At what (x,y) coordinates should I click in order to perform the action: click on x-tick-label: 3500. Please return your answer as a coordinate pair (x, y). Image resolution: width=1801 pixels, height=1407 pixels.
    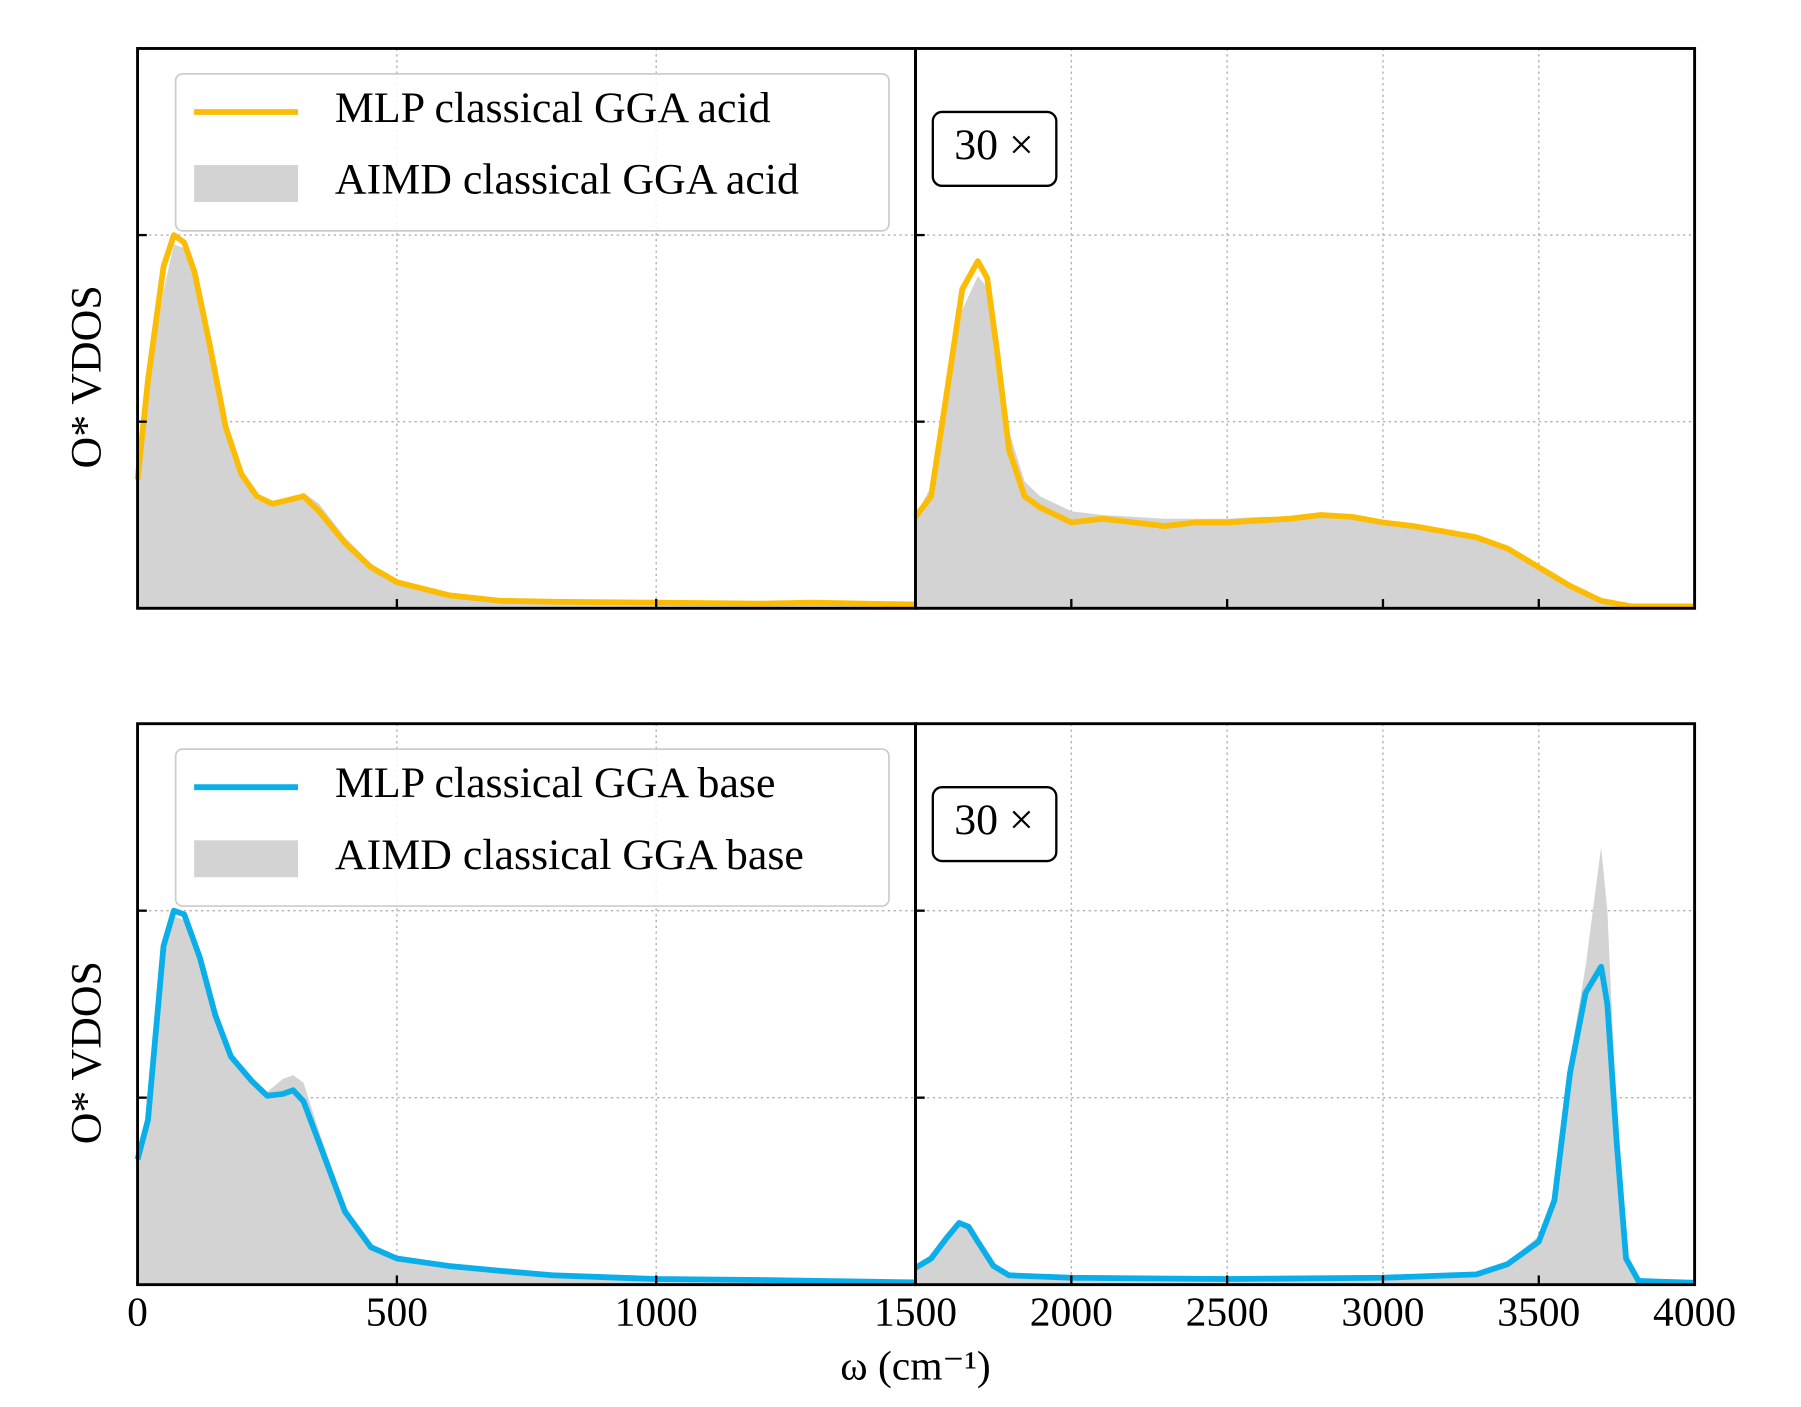
    Looking at the image, I should click on (1538, 1311).